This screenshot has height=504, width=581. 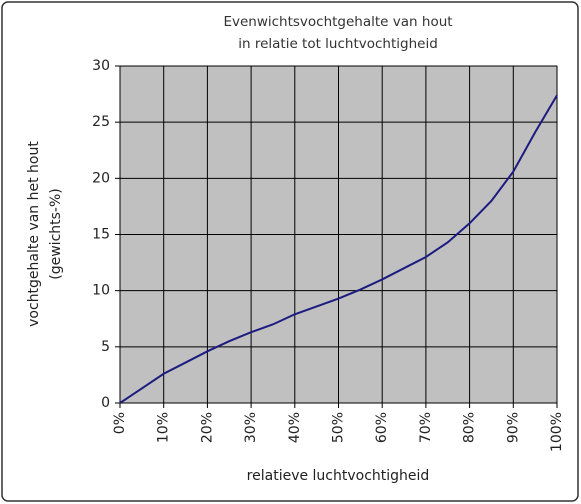 What do you see at coordinates (295, 427) in the screenshot?
I see `x-tick-label: 40%` at bounding box center [295, 427].